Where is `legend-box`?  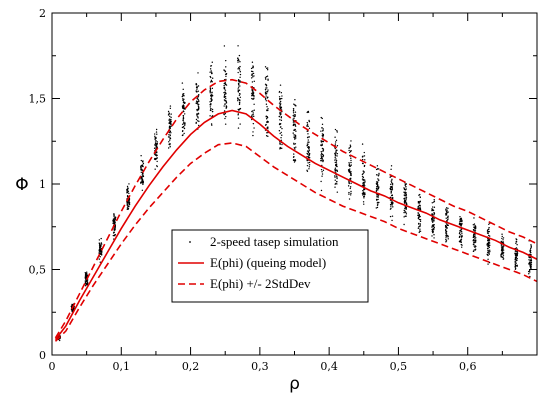 legend-box is located at coordinates (270, 266).